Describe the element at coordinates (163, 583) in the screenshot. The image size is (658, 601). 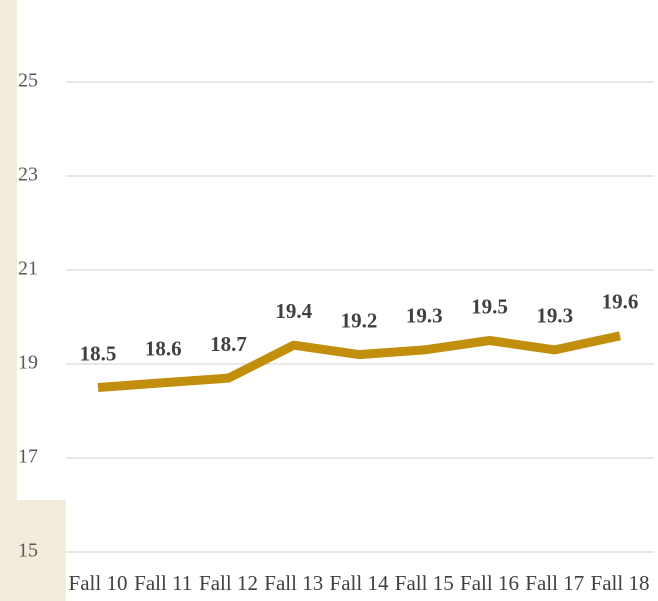
I see `x-tick-label: Fall 11` at that location.